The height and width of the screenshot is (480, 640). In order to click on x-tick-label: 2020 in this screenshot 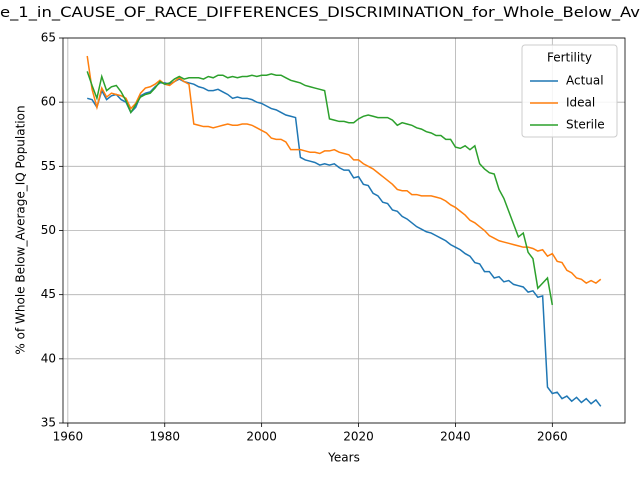, I will do `click(358, 437)`.